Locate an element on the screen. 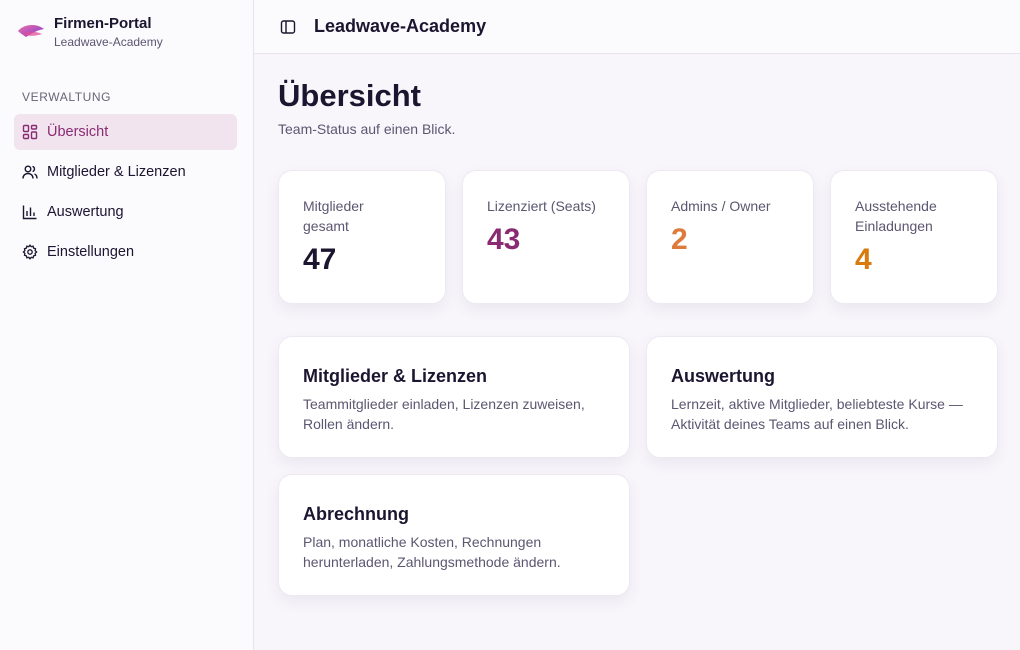 Image resolution: width=1020 pixels, height=650 pixels. brand-subtitle: Leadwave-Academy is located at coordinates (108, 42).